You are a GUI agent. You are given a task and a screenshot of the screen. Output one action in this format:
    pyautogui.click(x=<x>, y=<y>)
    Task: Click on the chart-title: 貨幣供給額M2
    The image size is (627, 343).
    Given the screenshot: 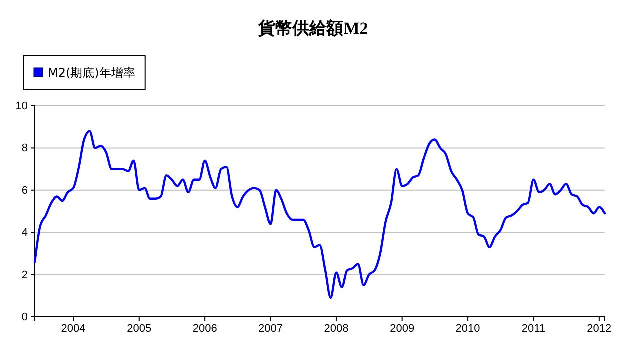 What is the action you would take?
    pyautogui.click(x=313, y=28)
    